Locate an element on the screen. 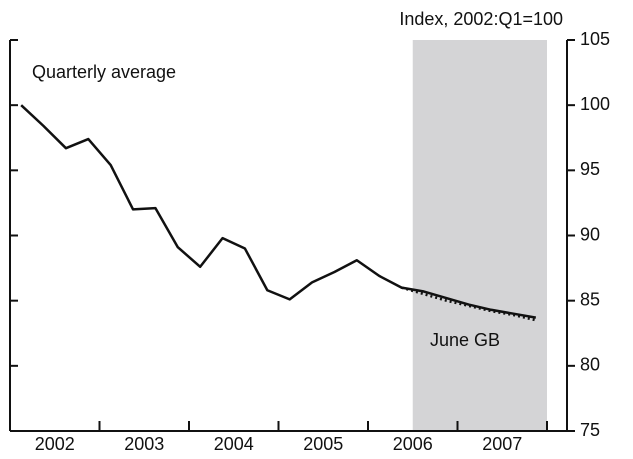  x-tick-label: 2004 is located at coordinates (234, 444).